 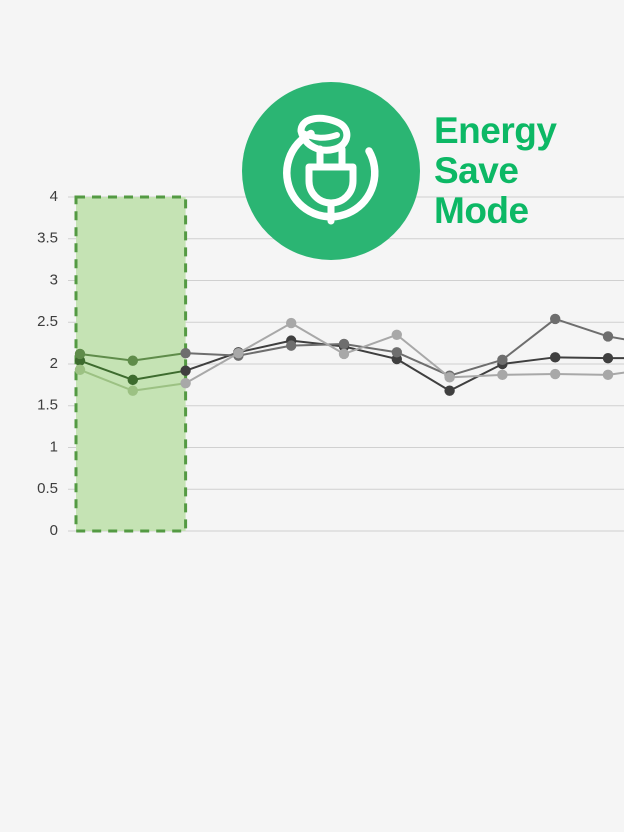 I want to click on highlight-band, so click(x=131, y=364).